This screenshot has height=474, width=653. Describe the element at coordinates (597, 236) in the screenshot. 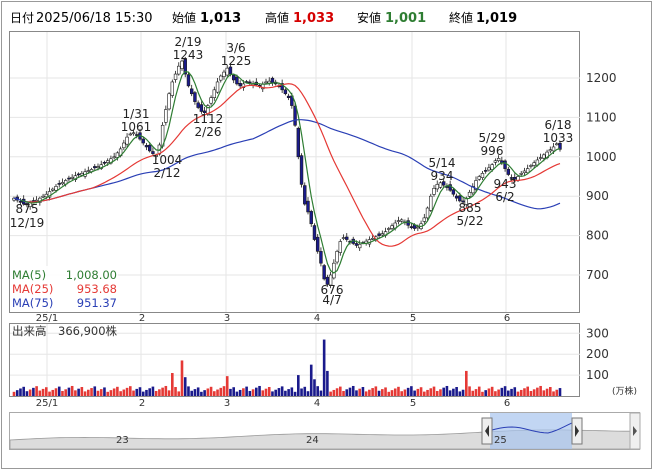

I see `price-tick-label: 800` at that location.